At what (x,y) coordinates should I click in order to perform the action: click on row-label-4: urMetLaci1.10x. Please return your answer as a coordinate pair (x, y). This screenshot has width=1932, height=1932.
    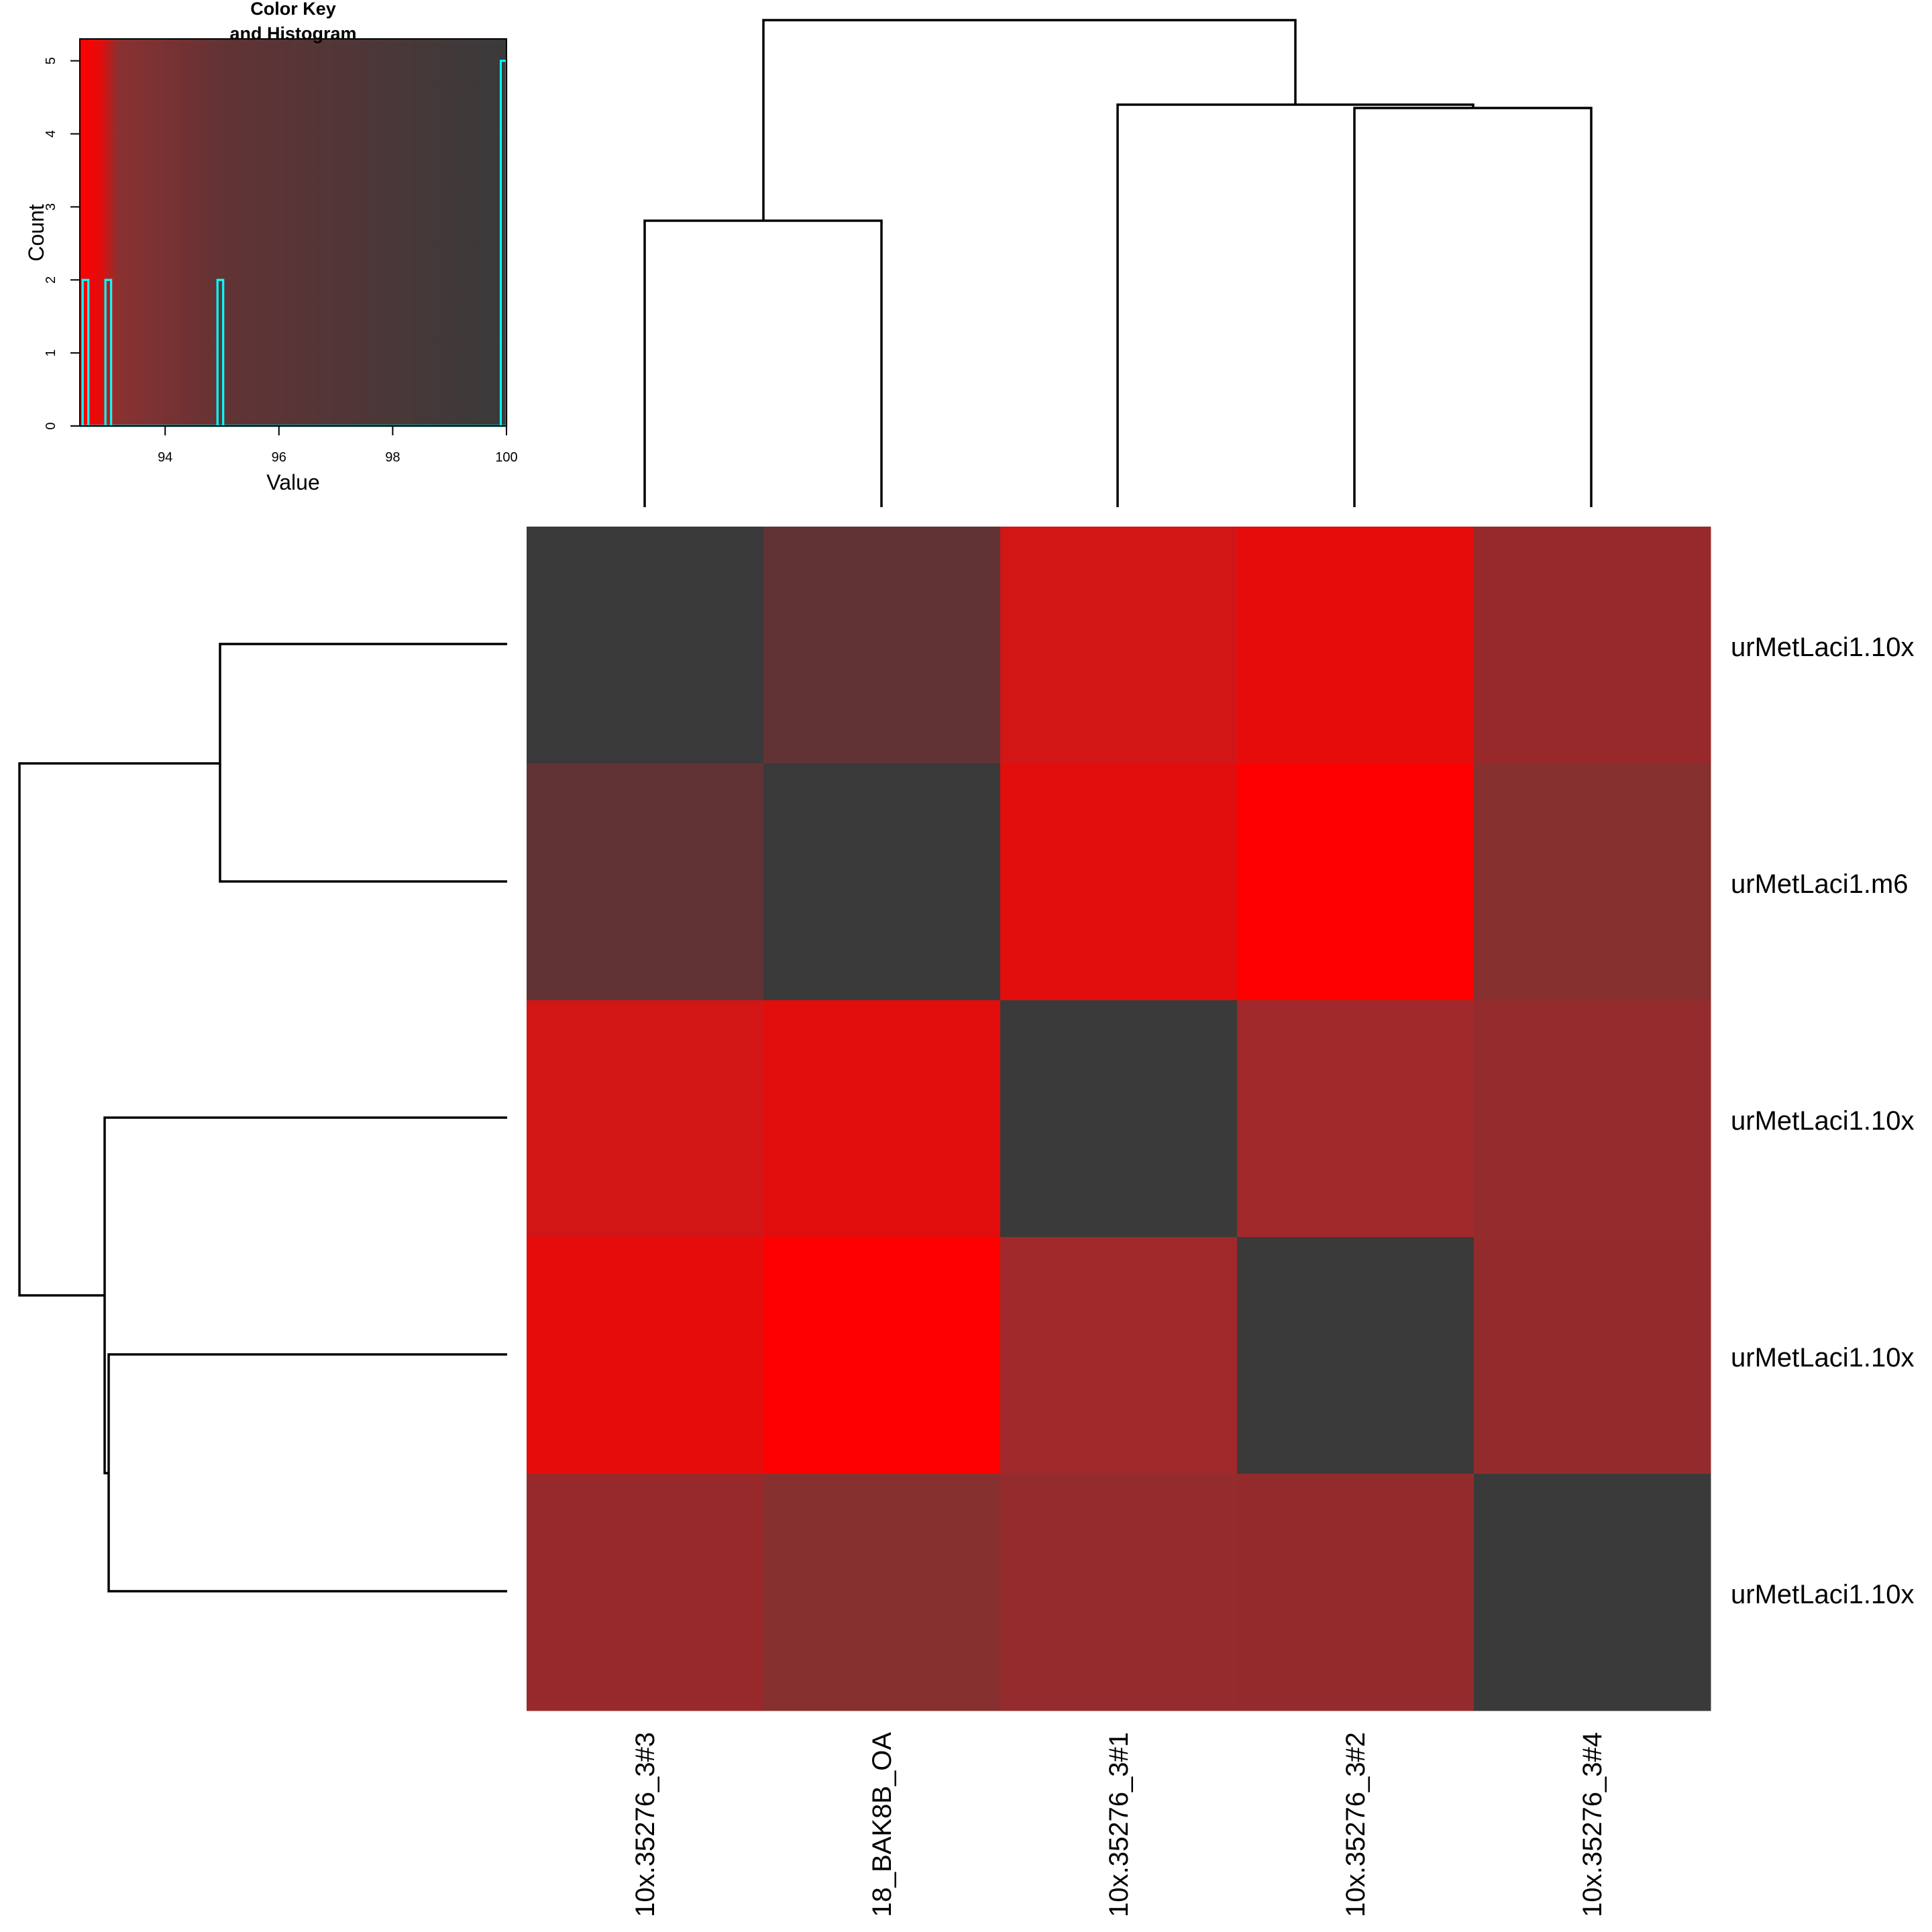
    Looking at the image, I should click on (1822, 1358).